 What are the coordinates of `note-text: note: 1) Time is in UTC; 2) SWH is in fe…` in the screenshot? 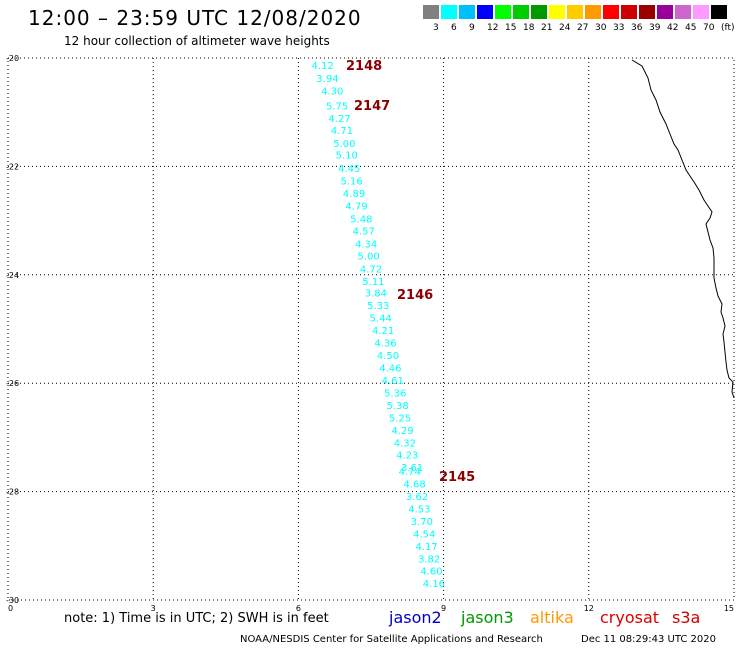 It's located at (196, 618).